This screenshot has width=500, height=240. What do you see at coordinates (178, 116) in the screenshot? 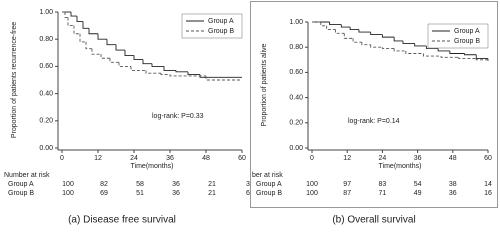
I see `annotation: log-rank: P=0.33` at bounding box center [178, 116].